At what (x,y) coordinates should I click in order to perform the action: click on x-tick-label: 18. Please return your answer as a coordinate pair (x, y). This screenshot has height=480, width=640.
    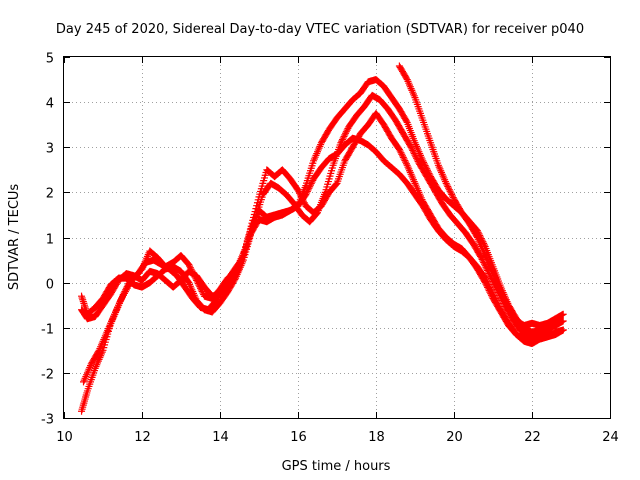
    Looking at the image, I should click on (376, 437).